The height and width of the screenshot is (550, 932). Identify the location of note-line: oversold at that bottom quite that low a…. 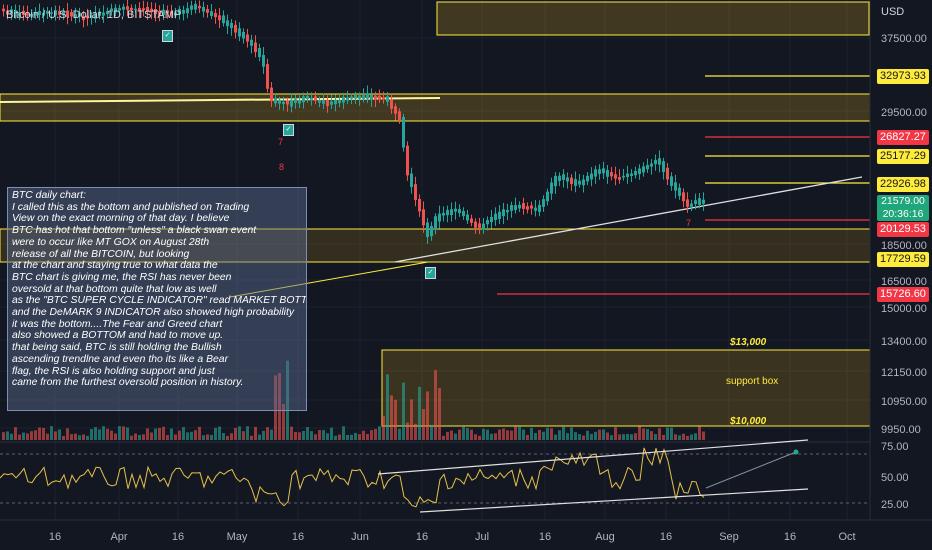
(114, 289).